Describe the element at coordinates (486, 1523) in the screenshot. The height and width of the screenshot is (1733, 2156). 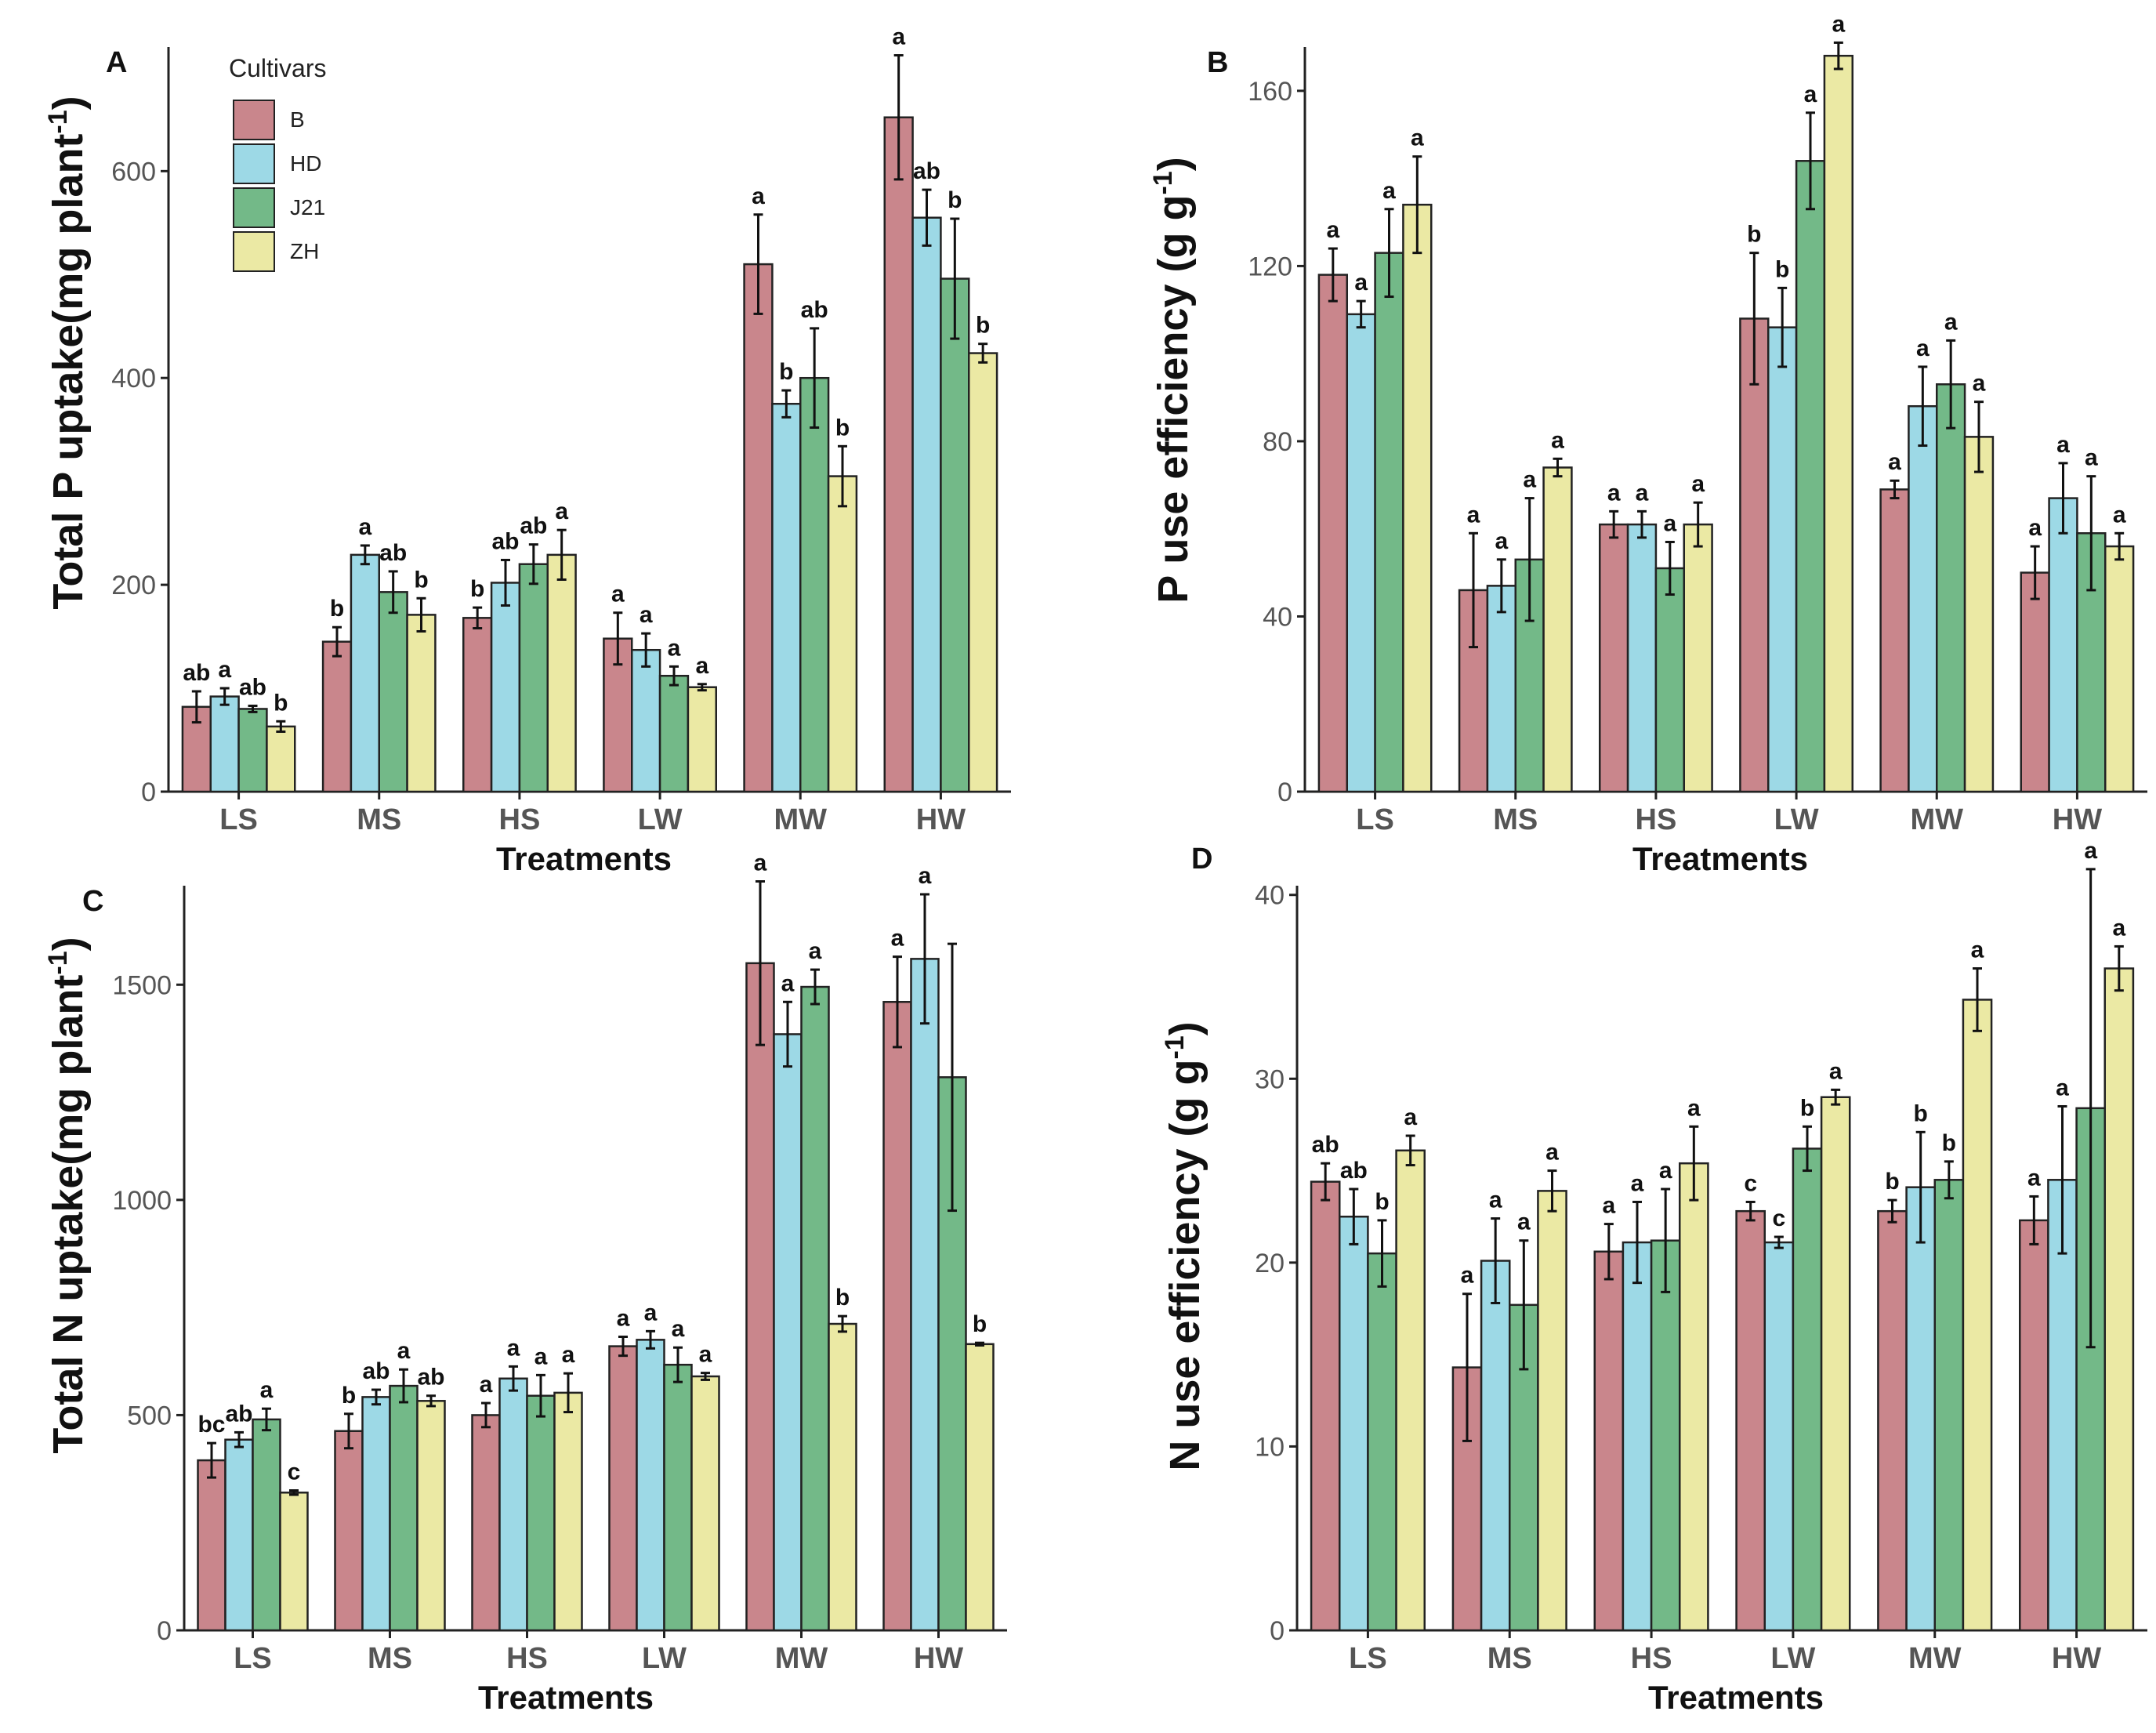
I see `bar-c-hs-b` at that location.